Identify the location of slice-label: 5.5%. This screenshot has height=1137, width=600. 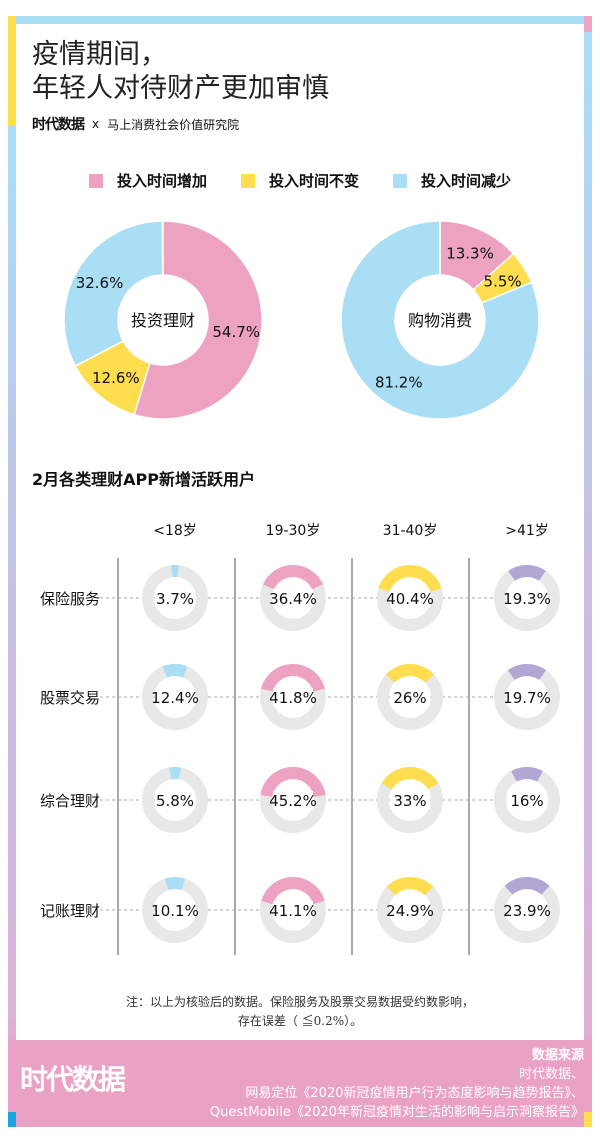
(503, 282).